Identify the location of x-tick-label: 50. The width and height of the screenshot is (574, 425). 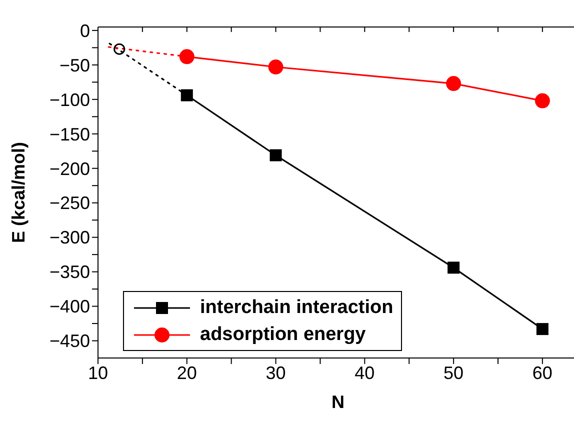
(454, 372).